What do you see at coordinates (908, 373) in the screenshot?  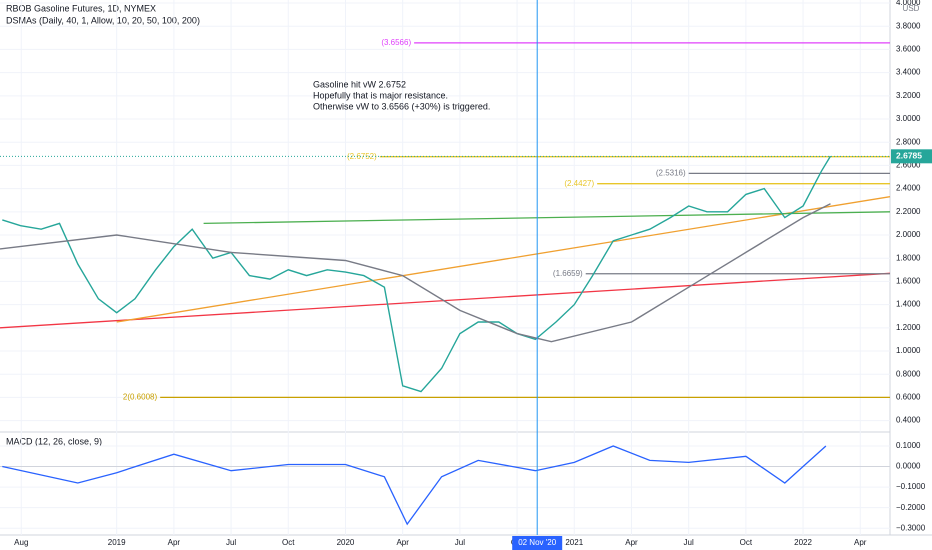 I see `y-tick-label: 0.8000` at bounding box center [908, 373].